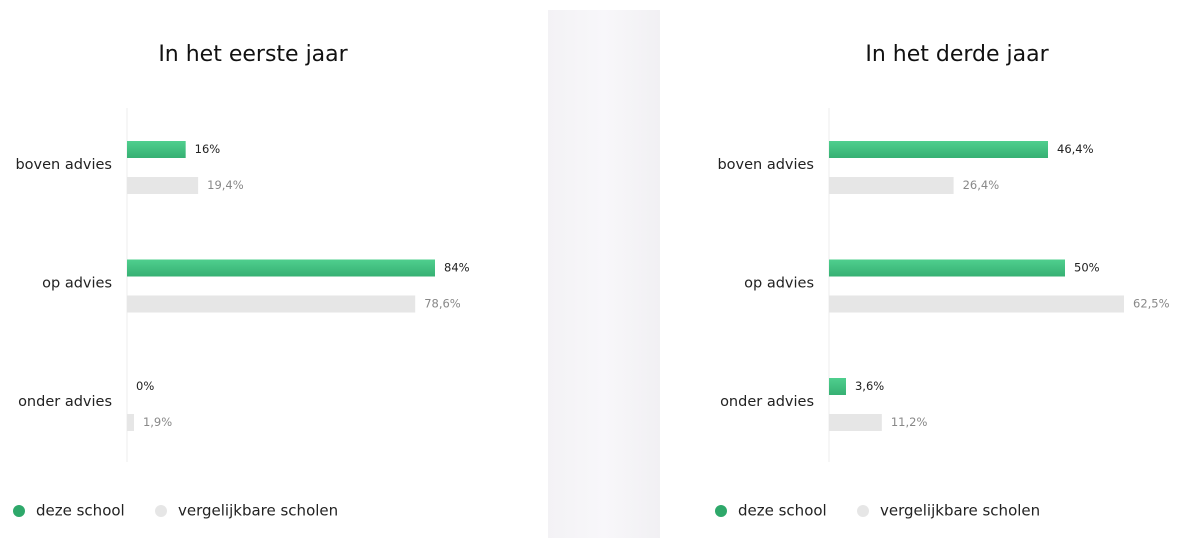 The height and width of the screenshot is (538, 1178). I want to click on value-label: 84%, so click(457, 268).